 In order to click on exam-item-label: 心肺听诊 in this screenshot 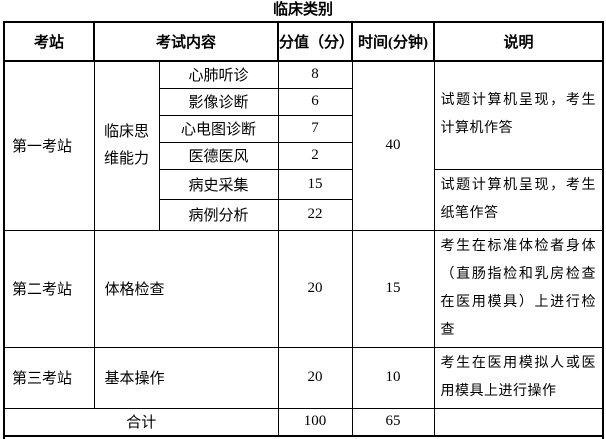, I will do `click(218, 74)`.